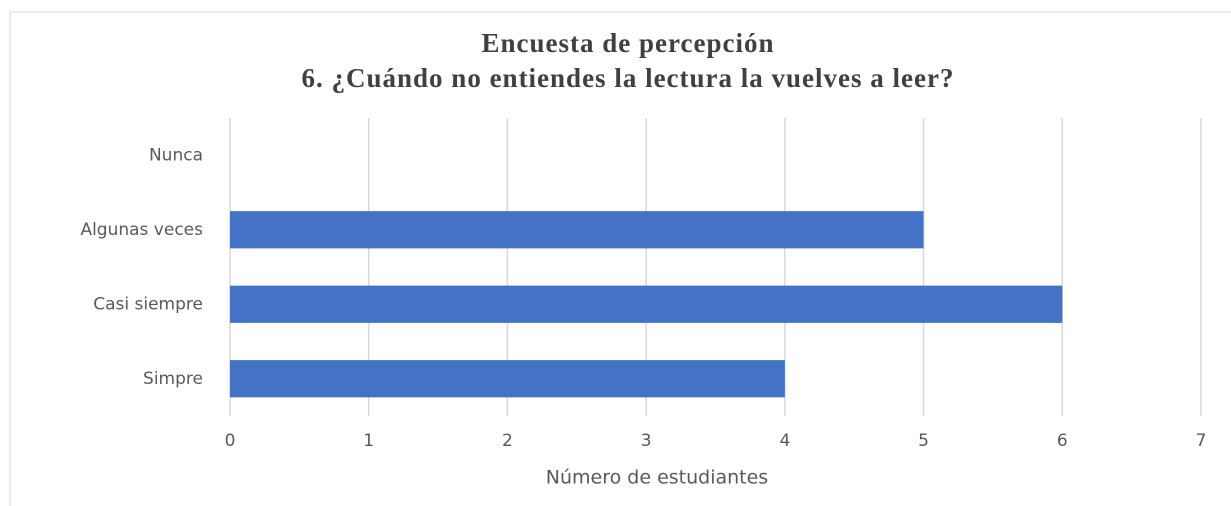 The image size is (1231, 506). I want to click on x-tick-label: 6, so click(1062, 441).